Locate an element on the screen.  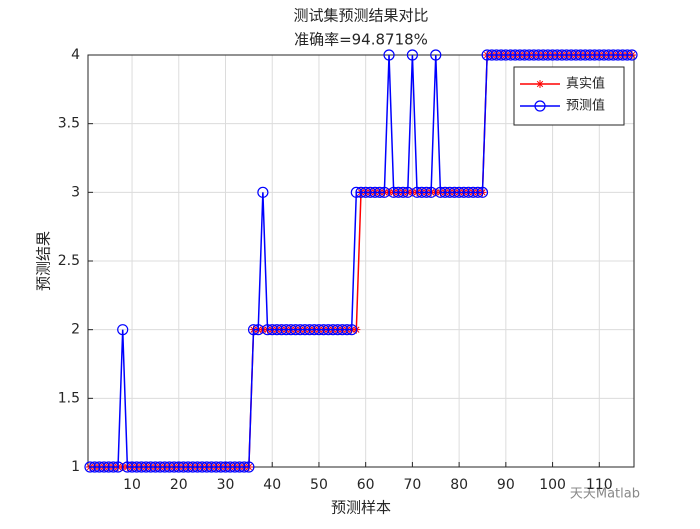
legend-box is located at coordinates (569, 96).